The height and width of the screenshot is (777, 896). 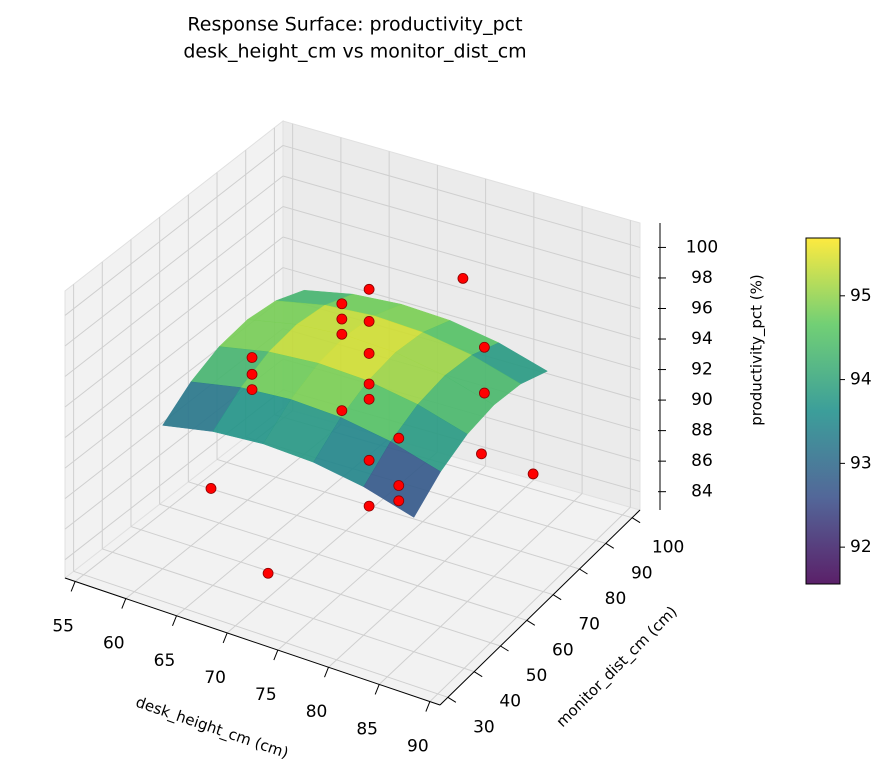 What do you see at coordinates (215, 678) in the screenshot?
I see `x-tick-label: 70` at bounding box center [215, 678].